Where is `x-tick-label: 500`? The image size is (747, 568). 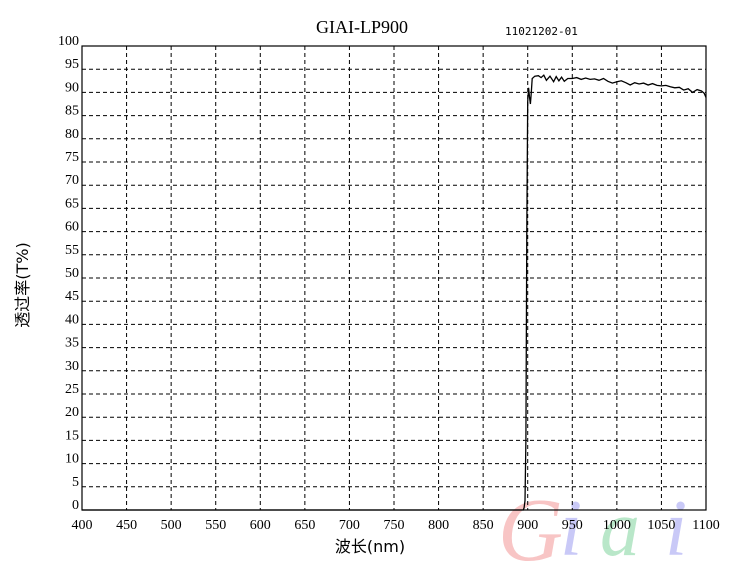 x-tick-label: 500 is located at coordinates (171, 525).